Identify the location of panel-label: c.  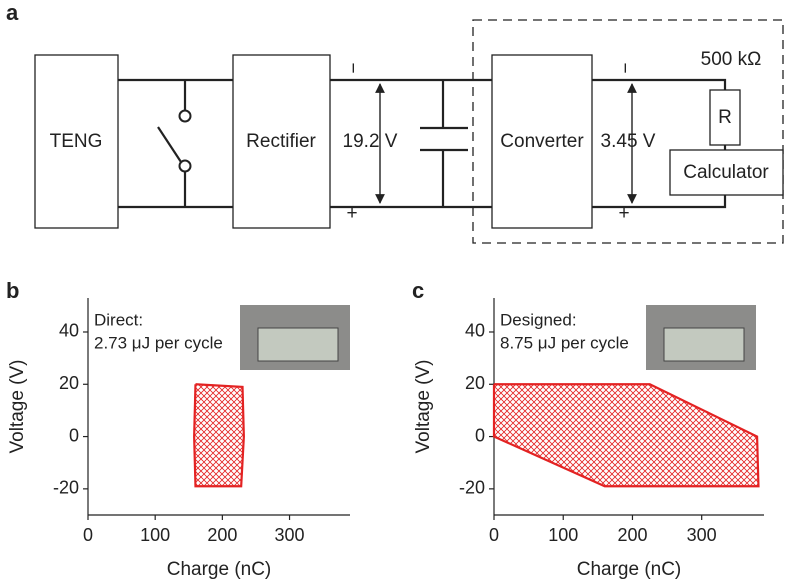
(418, 290).